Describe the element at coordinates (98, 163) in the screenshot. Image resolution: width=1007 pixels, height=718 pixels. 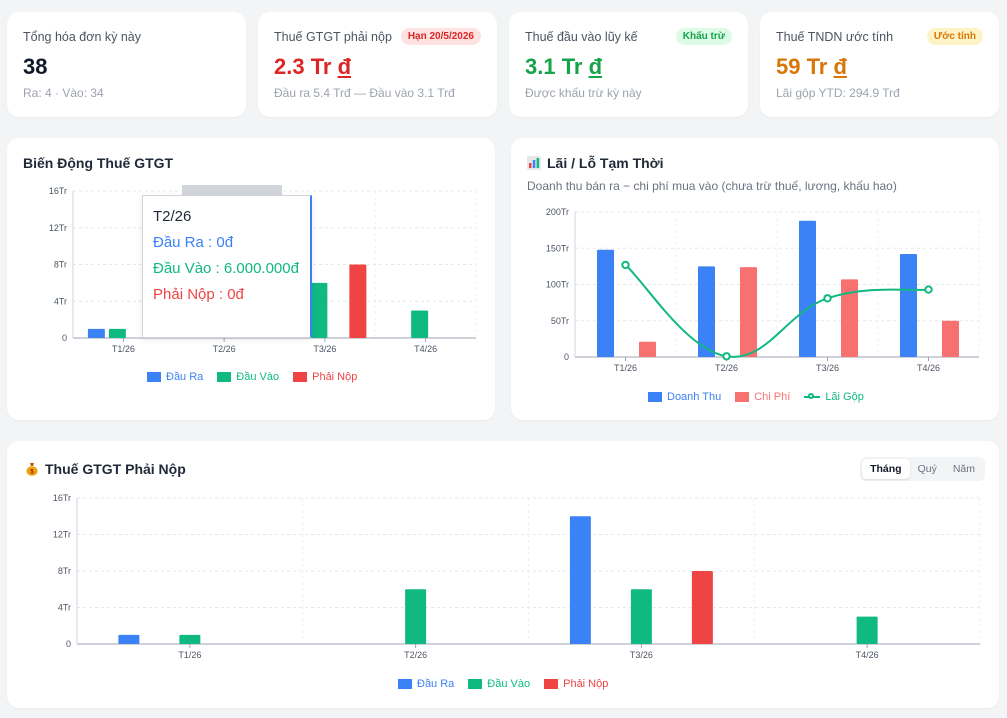
I see `card-title: Biến Động Thuế GTGT` at that location.